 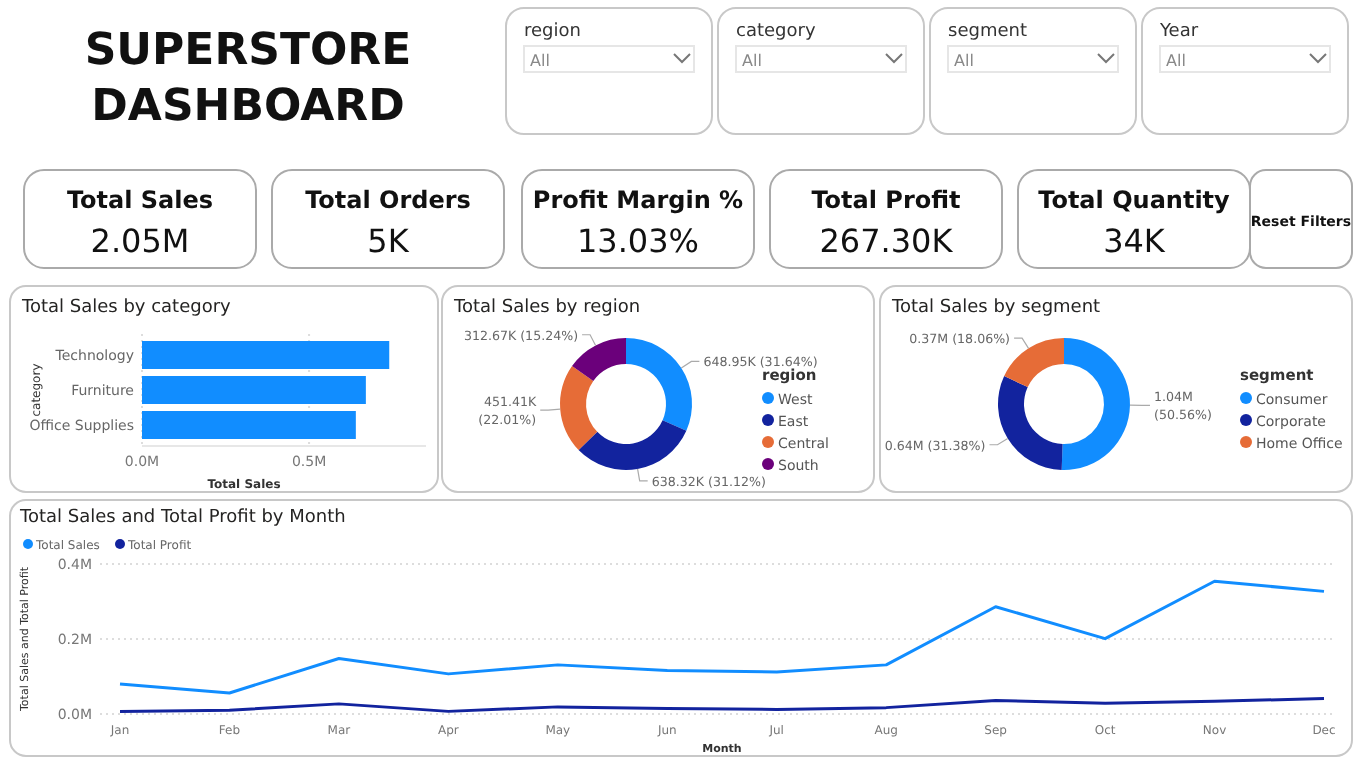 I want to click on text: 13.03%, so click(x=638, y=241).